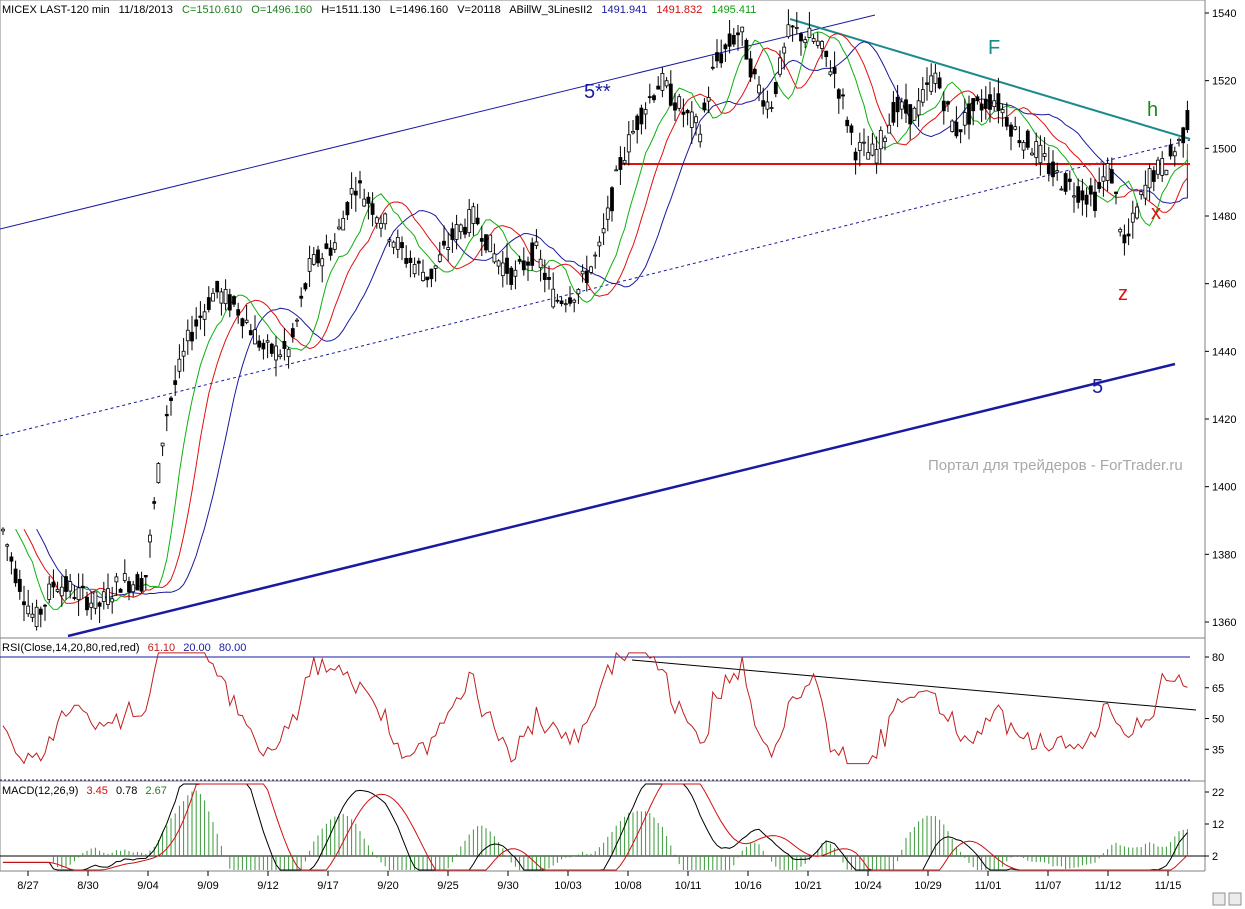  I want to click on price-tick-label: 1400, so click(1224, 488).